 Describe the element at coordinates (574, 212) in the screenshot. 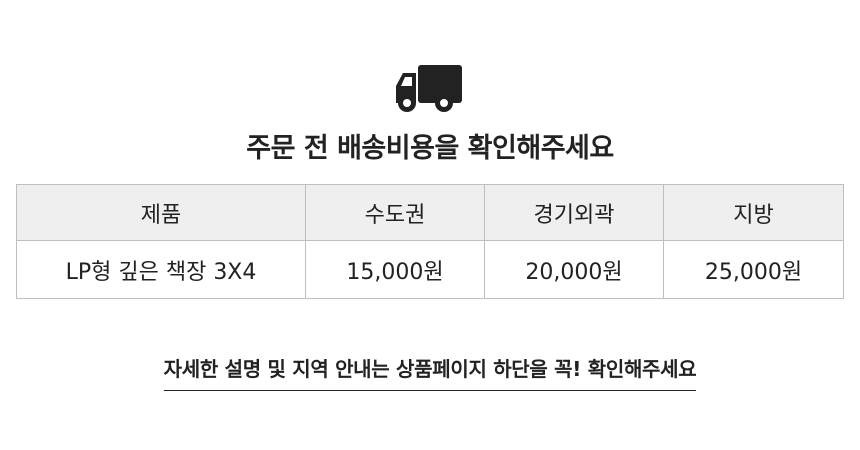

I see `column-header-gyeonggi-outskirts: 경기외곽` at that location.